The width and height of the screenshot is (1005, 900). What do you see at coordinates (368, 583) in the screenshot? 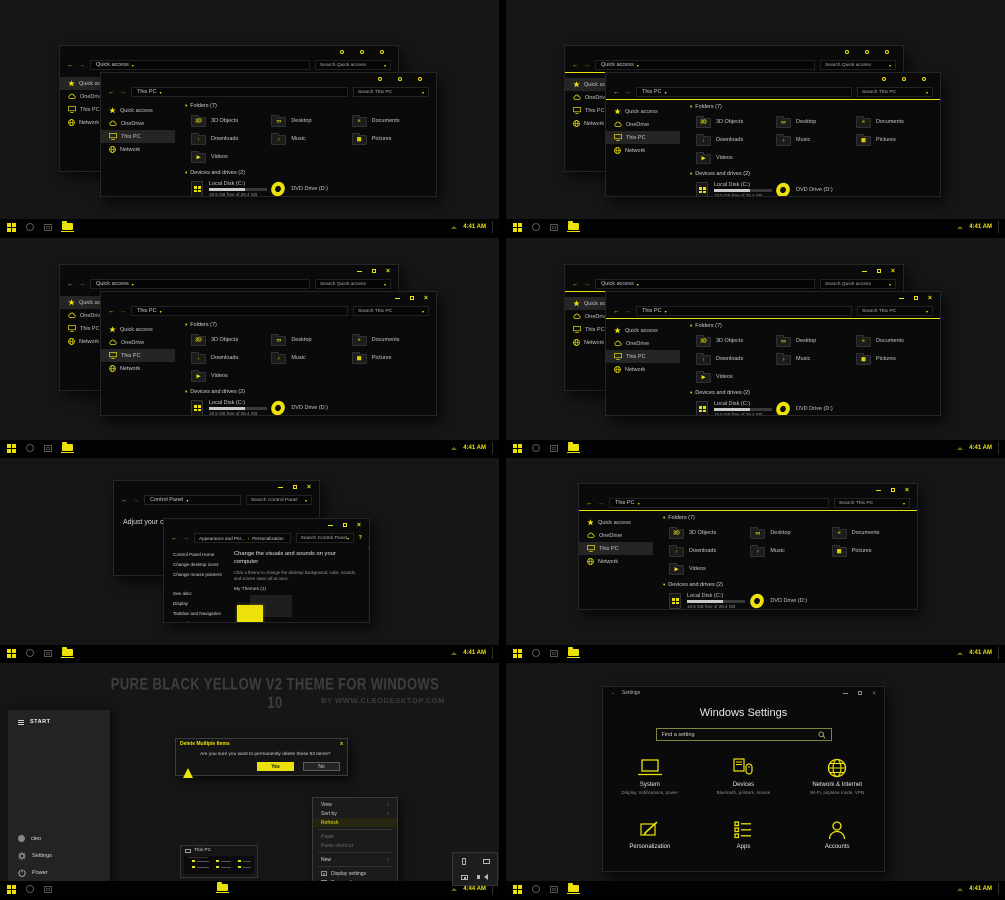
I see `scrollbar` at bounding box center [368, 583].